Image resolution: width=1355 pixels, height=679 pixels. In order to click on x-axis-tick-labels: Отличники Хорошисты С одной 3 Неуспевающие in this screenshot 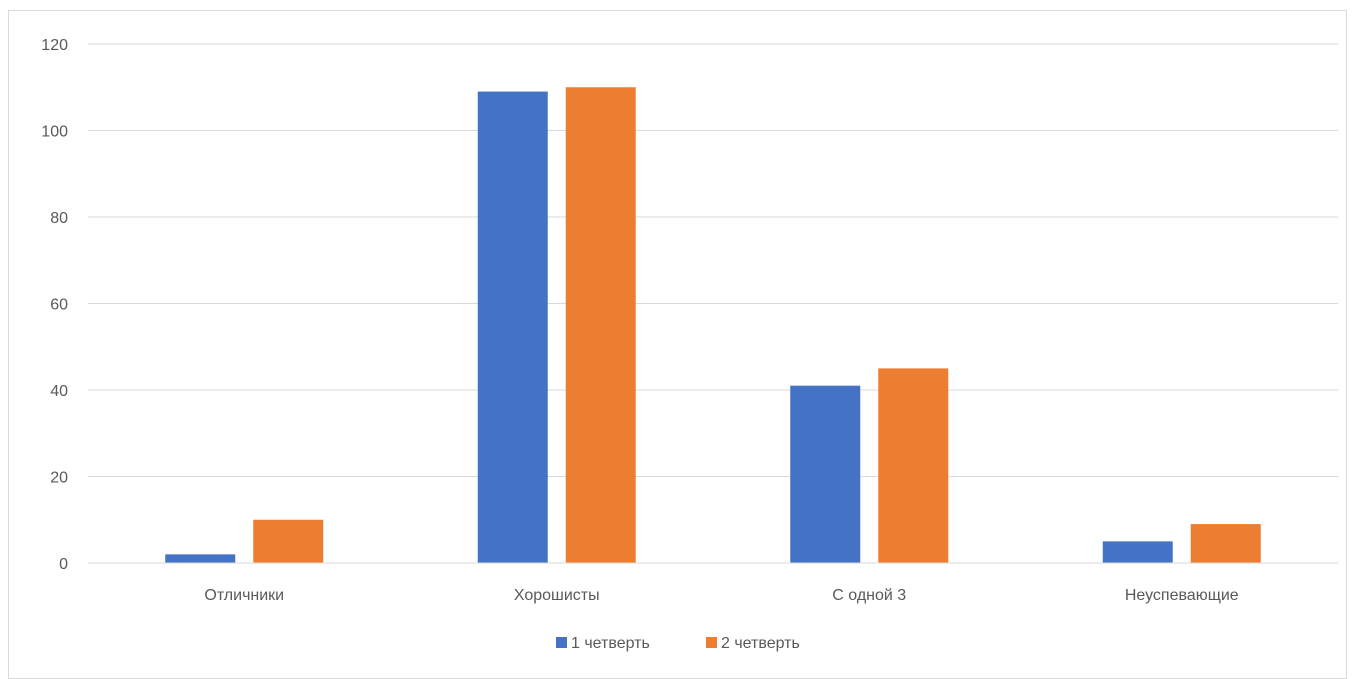, I will do `click(721, 595)`.